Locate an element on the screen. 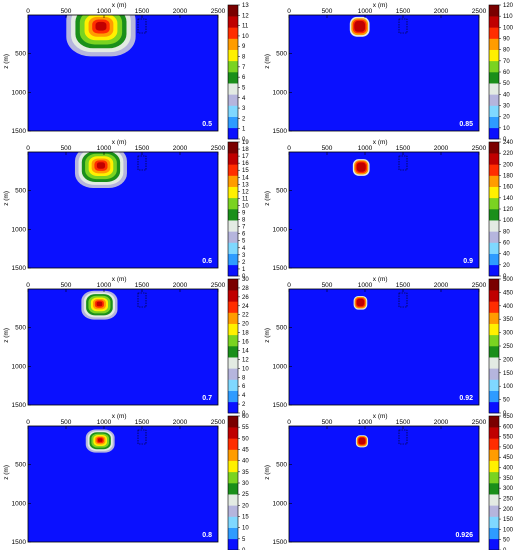  colorbar-tick-label: 14 is located at coordinates (245, 351).